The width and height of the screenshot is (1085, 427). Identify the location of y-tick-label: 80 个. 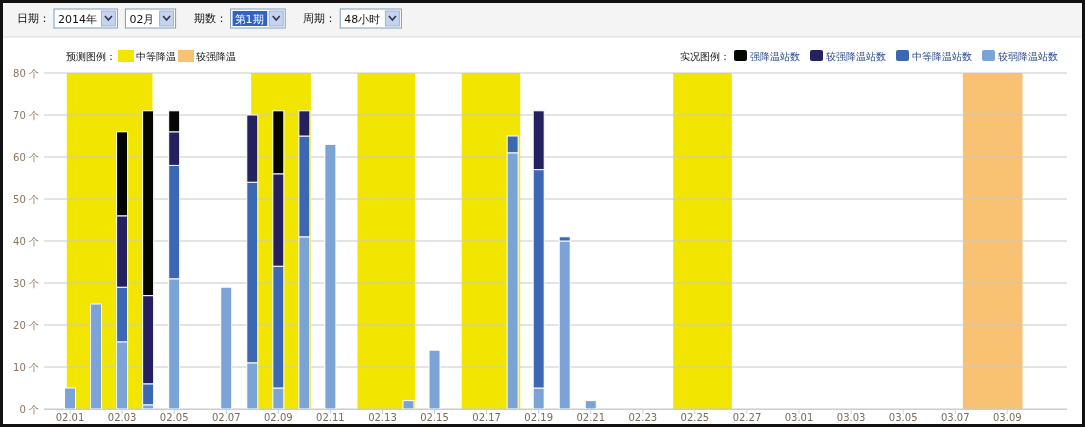
(26, 73).